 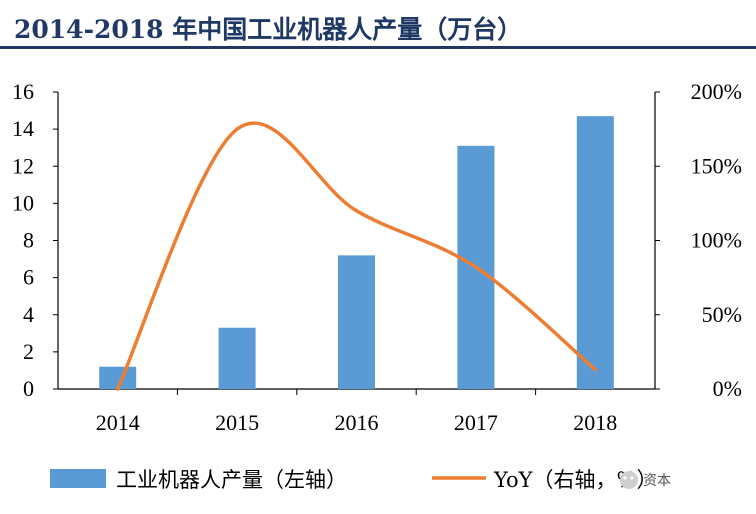 What do you see at coordinates (727, 388) in the screenshot?
I see `y-right-tick-label: 0%` at bounding box center [727, 388].